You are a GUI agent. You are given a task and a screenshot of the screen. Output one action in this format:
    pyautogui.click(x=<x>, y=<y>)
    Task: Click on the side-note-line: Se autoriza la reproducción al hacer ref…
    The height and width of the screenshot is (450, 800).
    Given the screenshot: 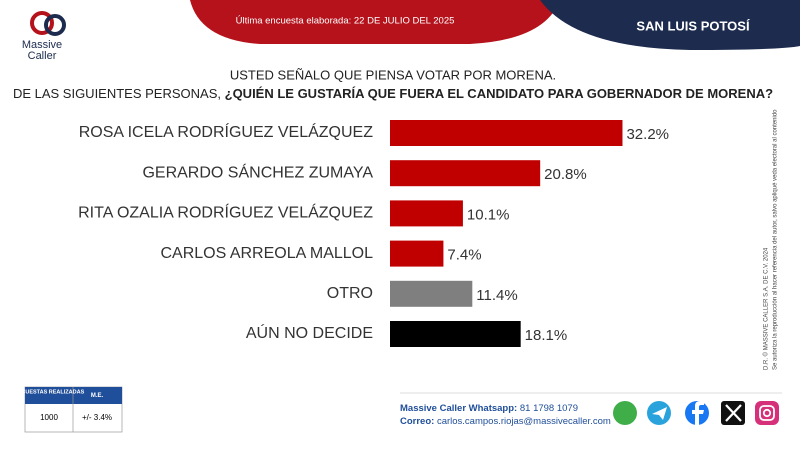 What is the action you would take?
    pyautogui.click(x=776, y=239)
    